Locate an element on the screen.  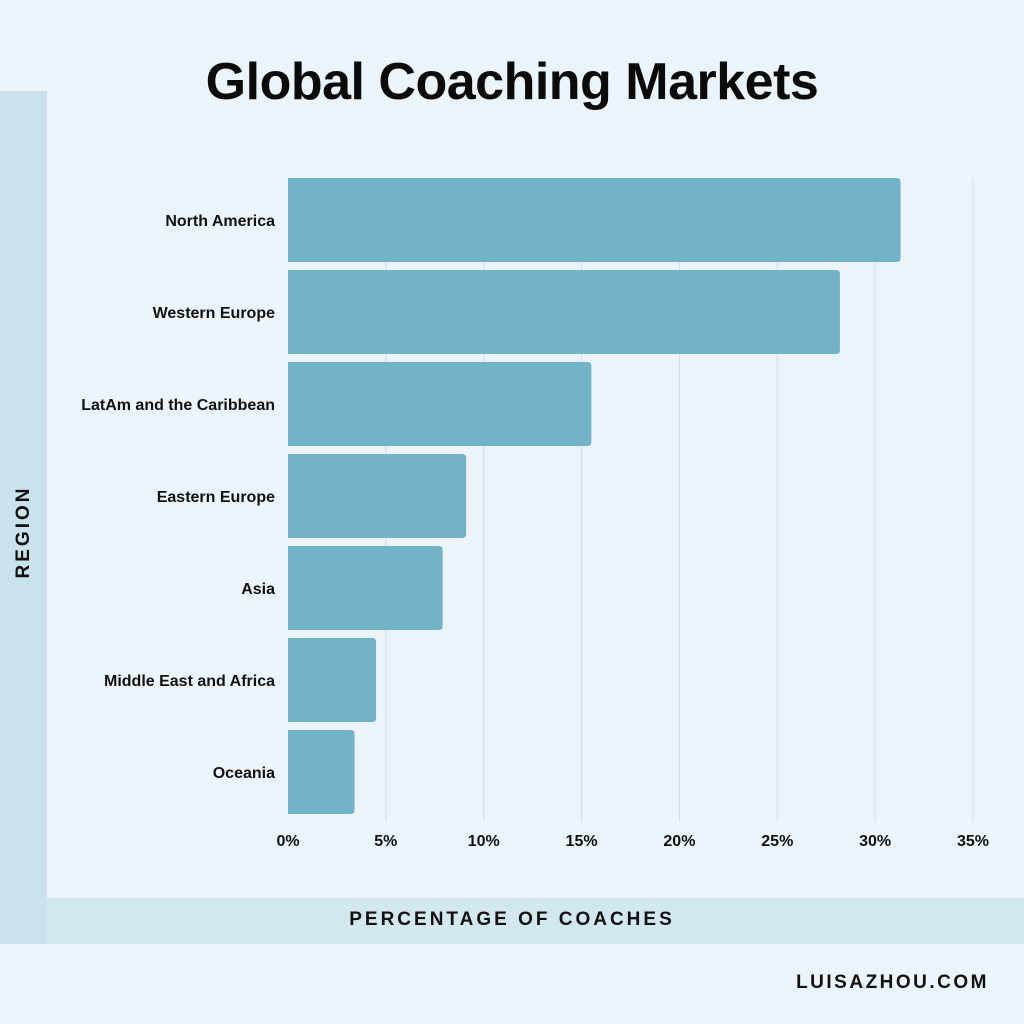
category-label: Western Europe is located at coordinates (214, 313).